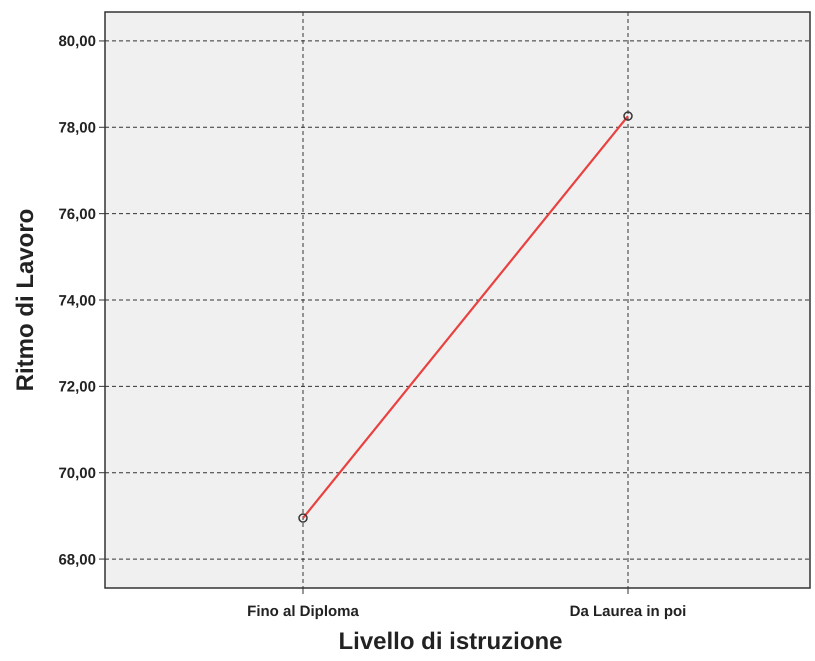  Describe the element at coordinates (77, 387) in the screenshot. I see `y-tick-label: 72,00` at that location.